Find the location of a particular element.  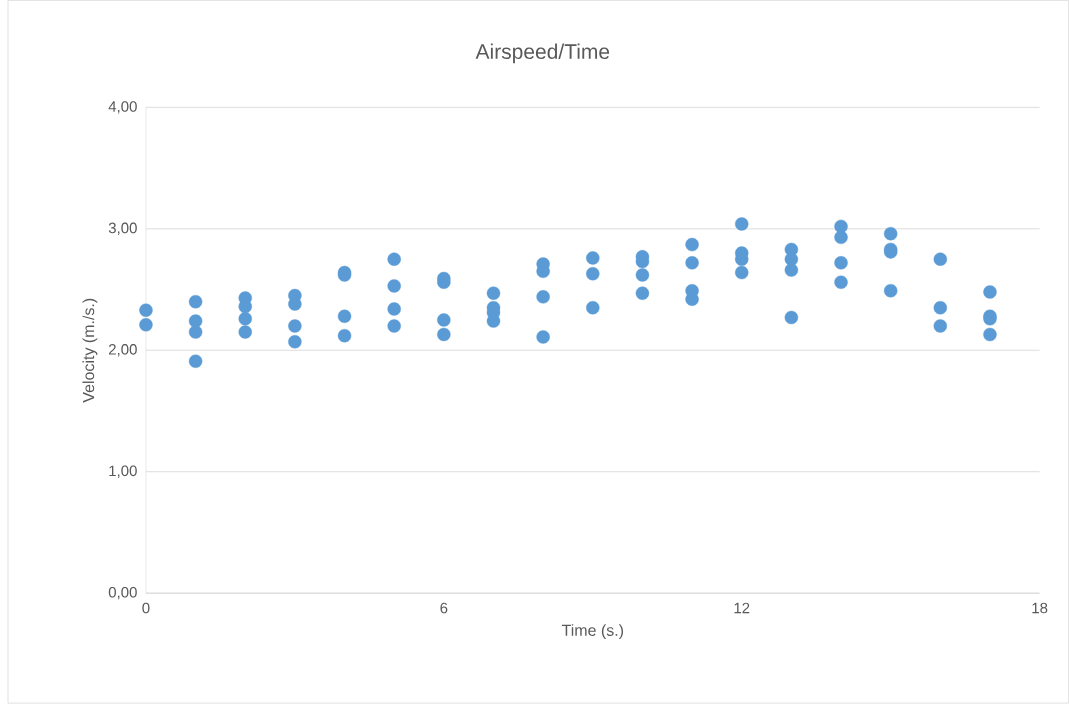

x-tick-label: 12 is located at coordinates (742, 608).